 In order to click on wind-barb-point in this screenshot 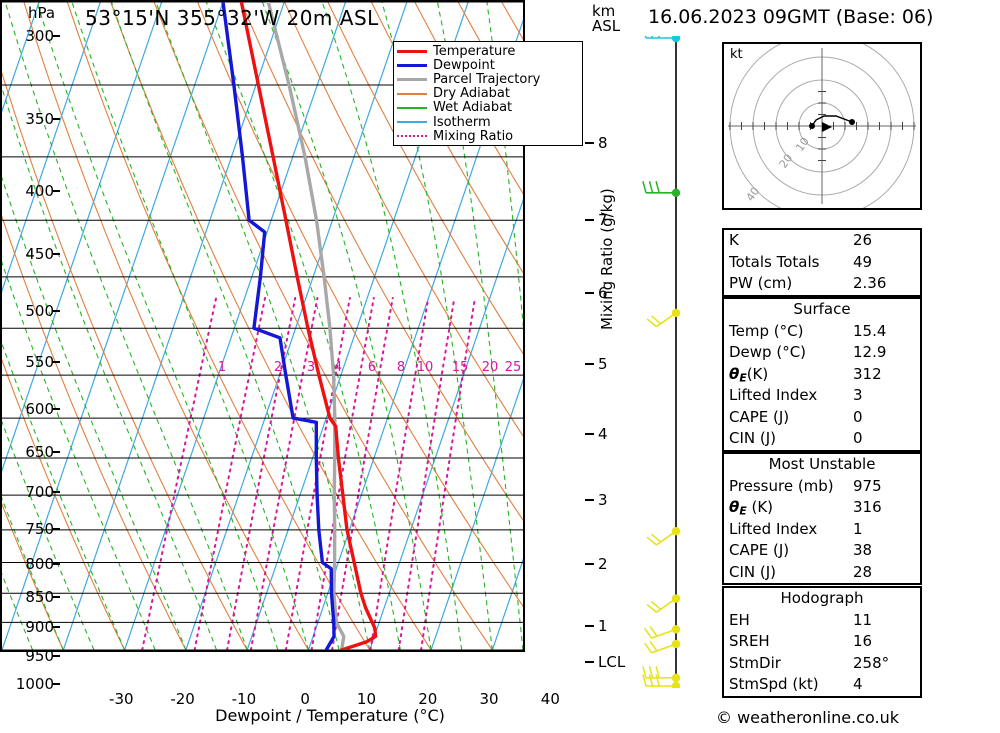, I will do `click(676, 38)`.